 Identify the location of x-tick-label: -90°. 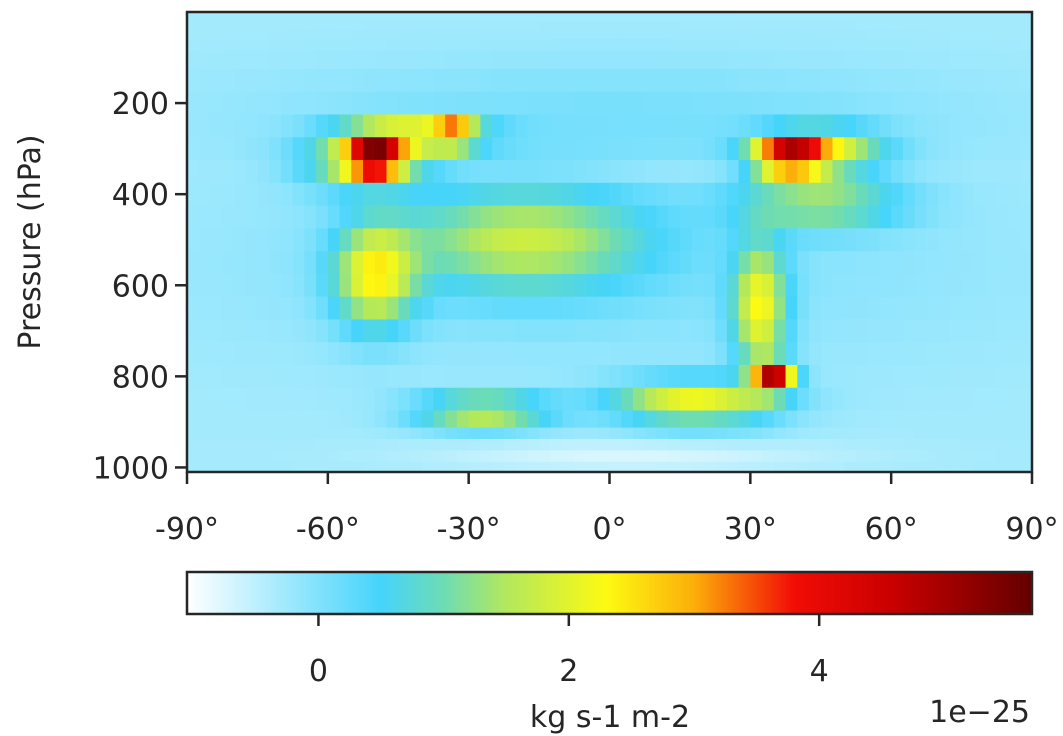
(187, 529).